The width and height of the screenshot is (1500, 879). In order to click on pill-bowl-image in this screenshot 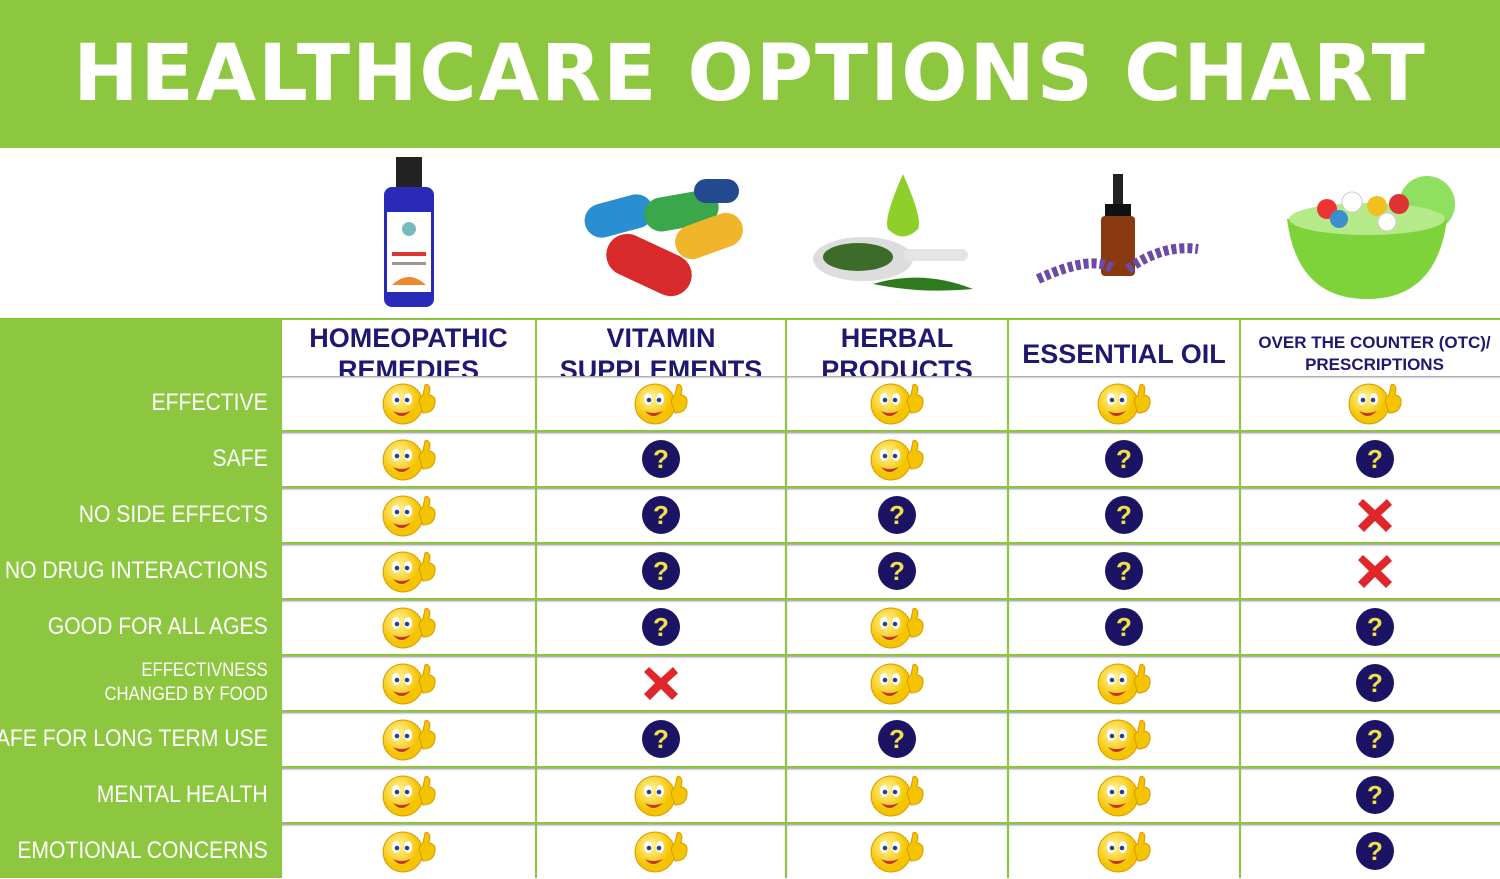, I will do `click(1366, 234)`.